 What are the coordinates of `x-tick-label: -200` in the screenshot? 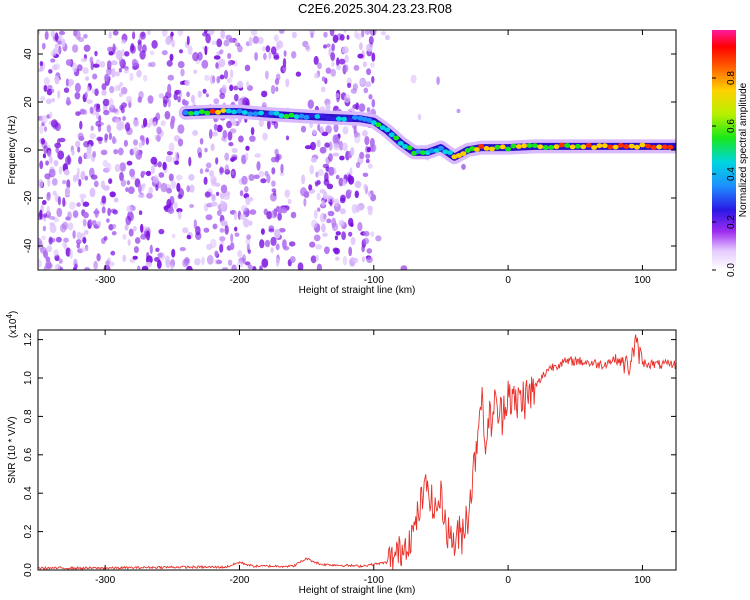 It's located at (239, 580).